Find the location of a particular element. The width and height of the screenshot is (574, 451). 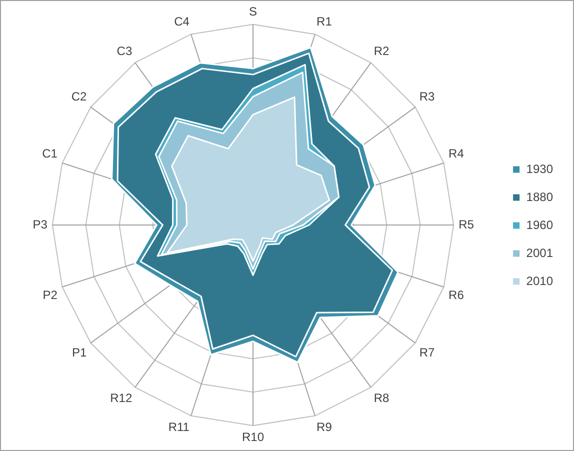

legend-label: 2001 is located at coordinates (540, 253).